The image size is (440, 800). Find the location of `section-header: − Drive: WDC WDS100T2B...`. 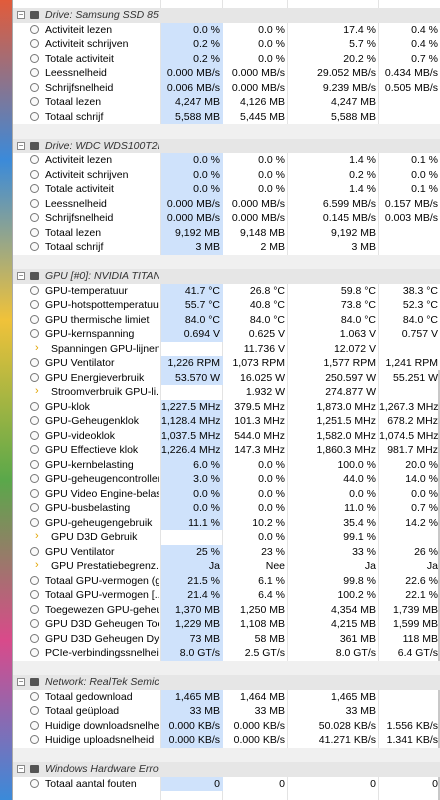

section-header: − Drive: WDC WDS100T2B... is located at coordinates (226, 145).